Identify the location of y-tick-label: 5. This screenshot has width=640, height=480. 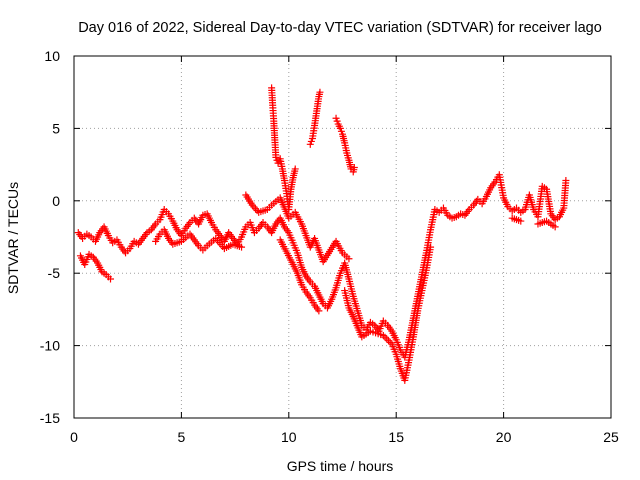
(56, 128).